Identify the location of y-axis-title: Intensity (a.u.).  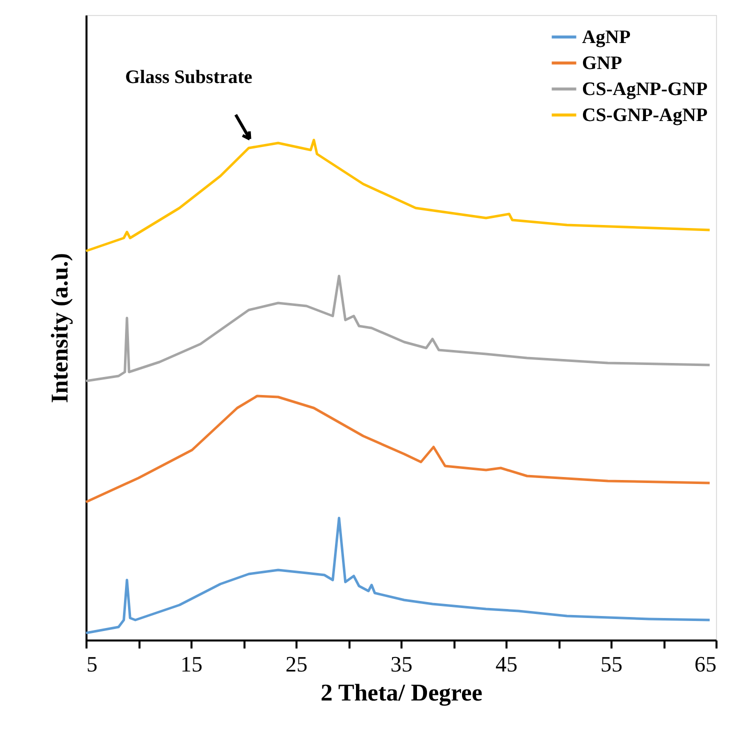
(61, 328).